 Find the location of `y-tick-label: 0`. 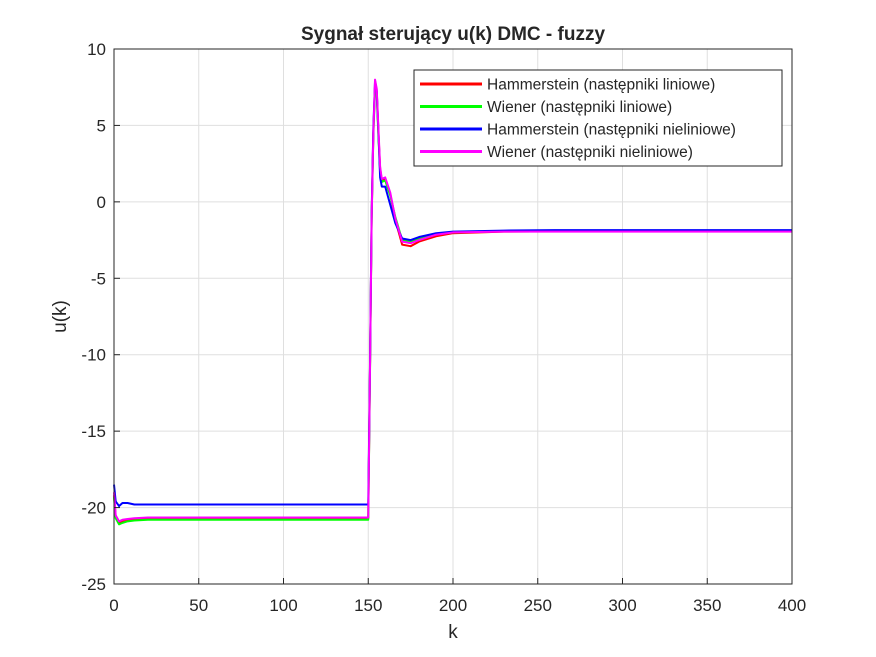

y-tick-label: 0 is located at coordinates (101, 202).